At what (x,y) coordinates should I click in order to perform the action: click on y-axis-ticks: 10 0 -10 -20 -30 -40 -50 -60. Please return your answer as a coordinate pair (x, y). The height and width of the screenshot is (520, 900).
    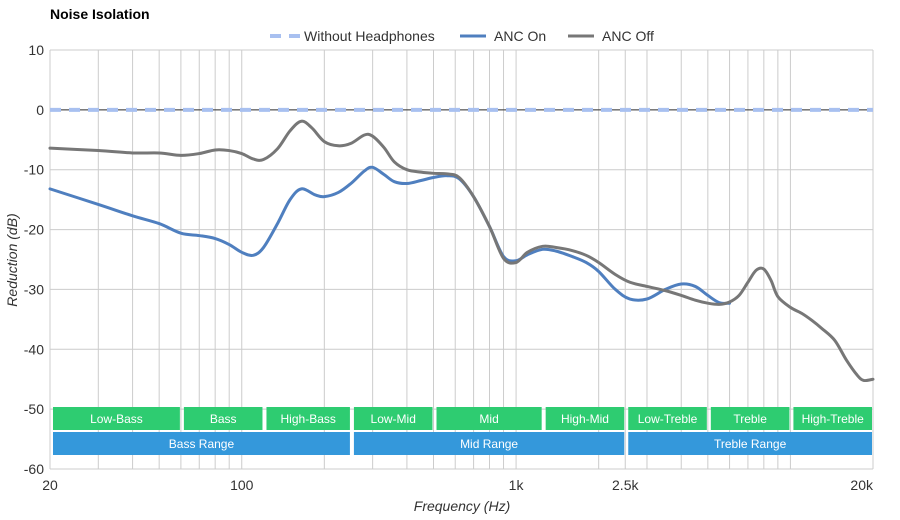
    Looking at the image, I should click on (34, 259).